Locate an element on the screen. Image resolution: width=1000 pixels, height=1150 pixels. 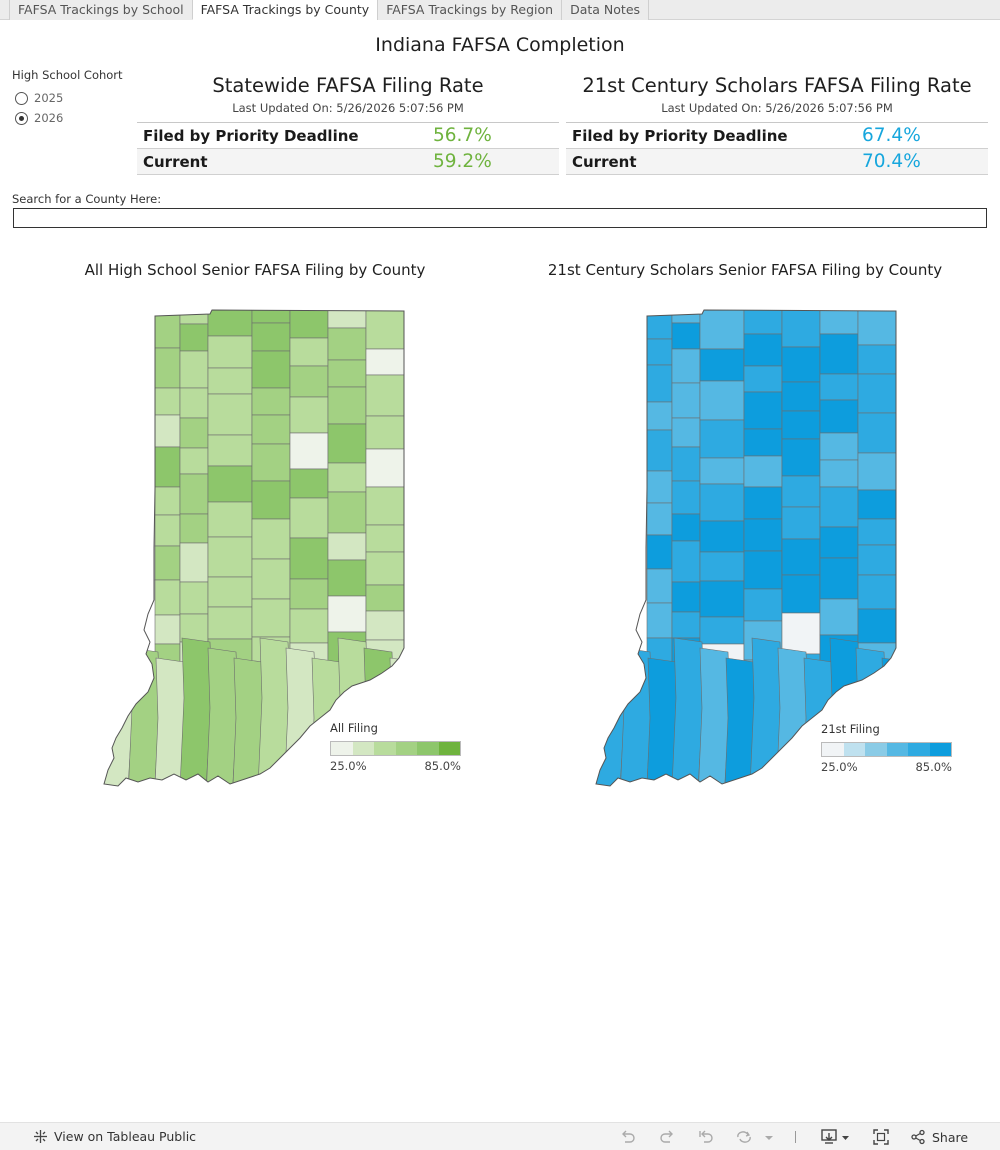
county-search-input is located at coordinates (500, 218).